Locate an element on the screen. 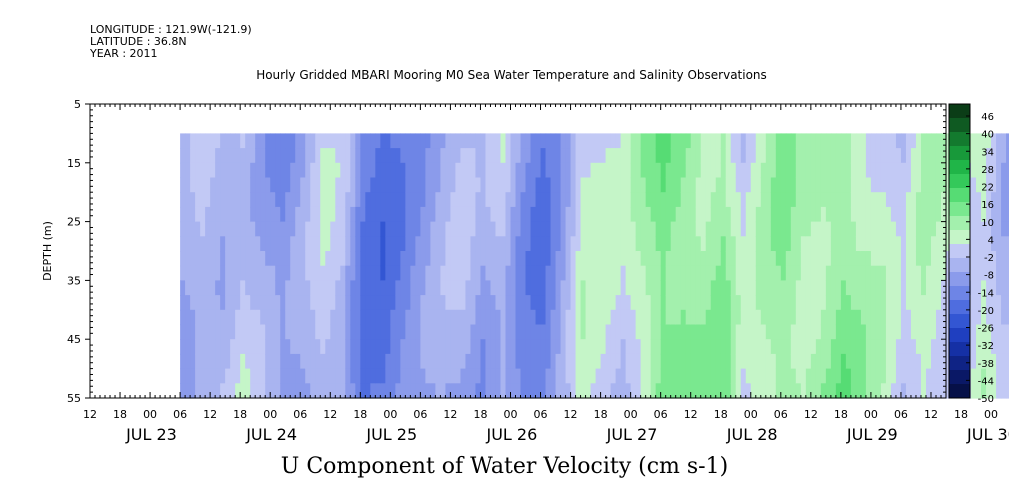 This screenshot has width=1009, height=504. x-hour-label: 06 is located at coordinates (901, 414).